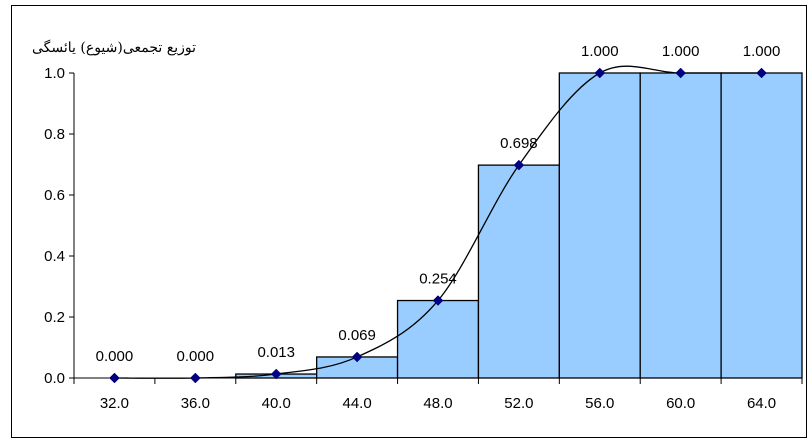 The height and width of the screenshot is (441, 810). What do you see at coordinates (196, 356) in the screenshot?
I see `data-label-36.0: 0.000` at bounding box center [196, 356].